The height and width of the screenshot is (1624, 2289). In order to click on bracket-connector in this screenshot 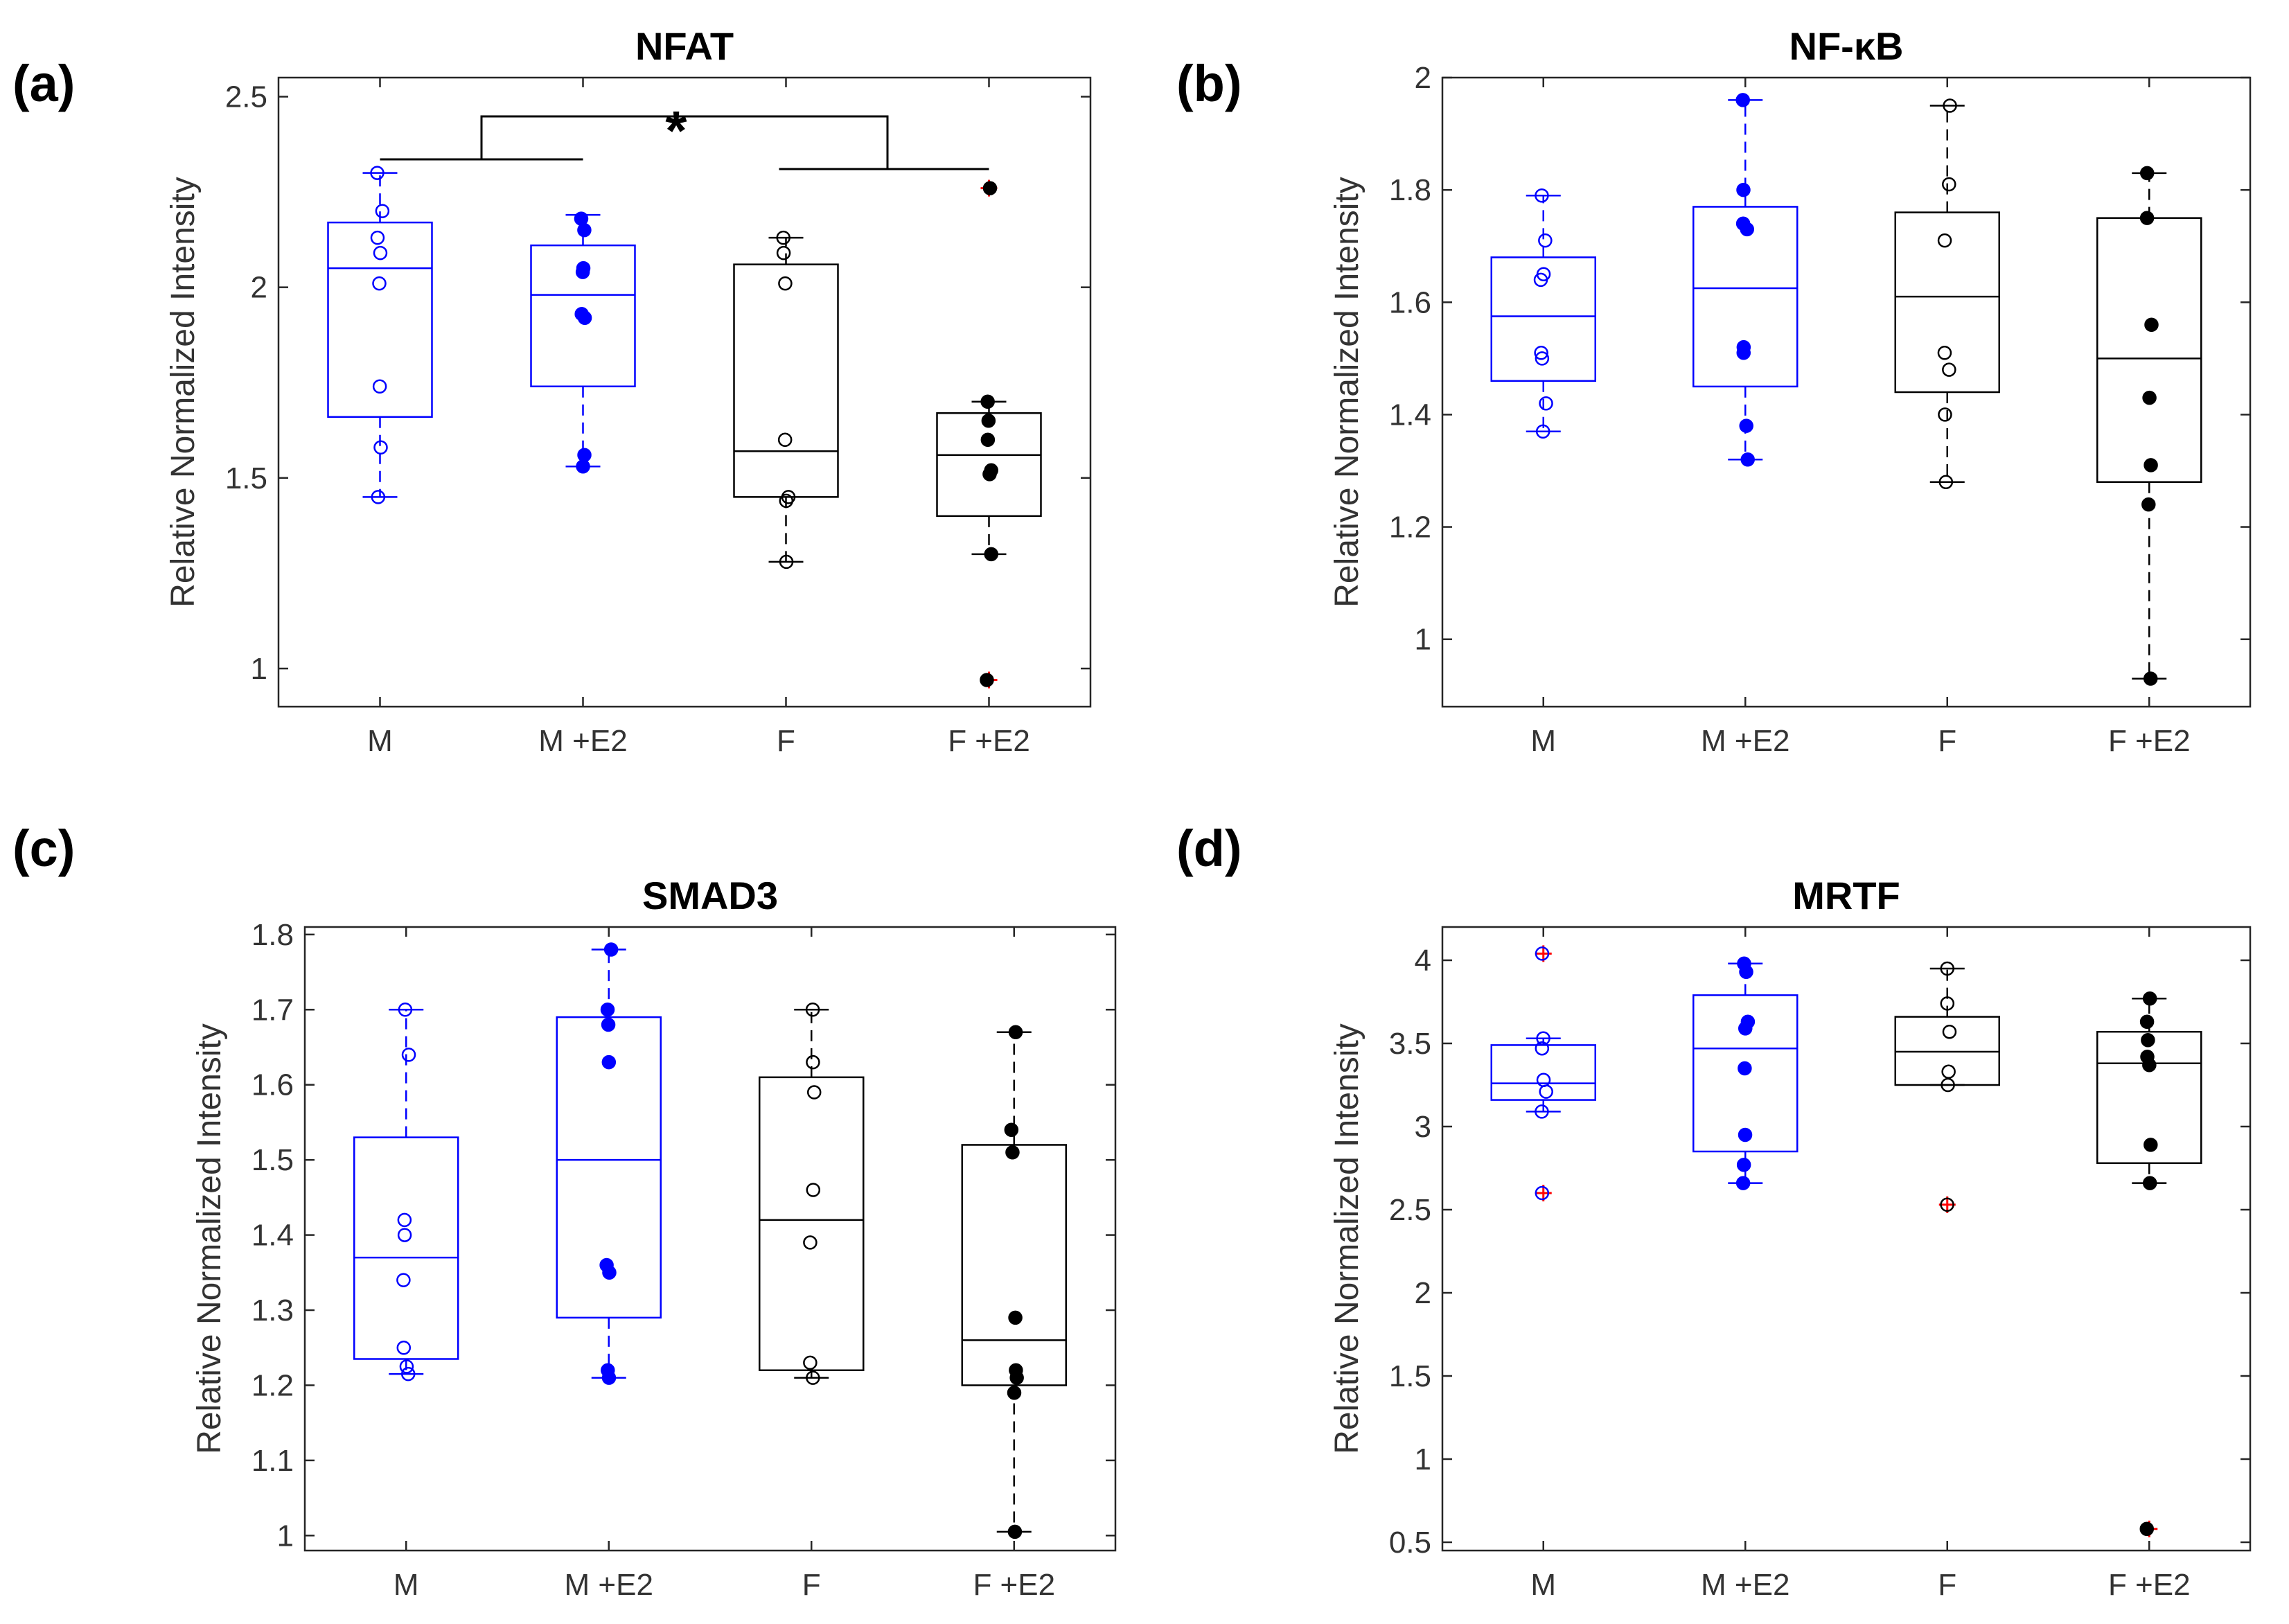, I will do `click(684, 142)`.